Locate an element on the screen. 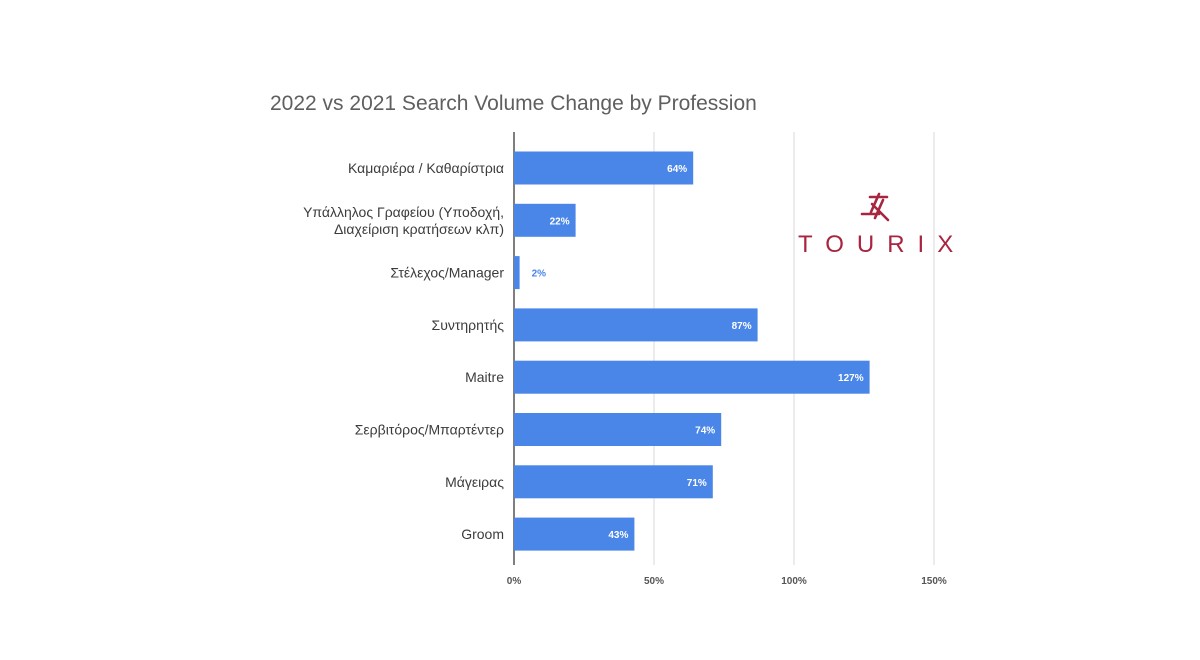 This screenshot has width=1200, height=660. category-label: Συντηρητής is located at coordinates (468, 325).